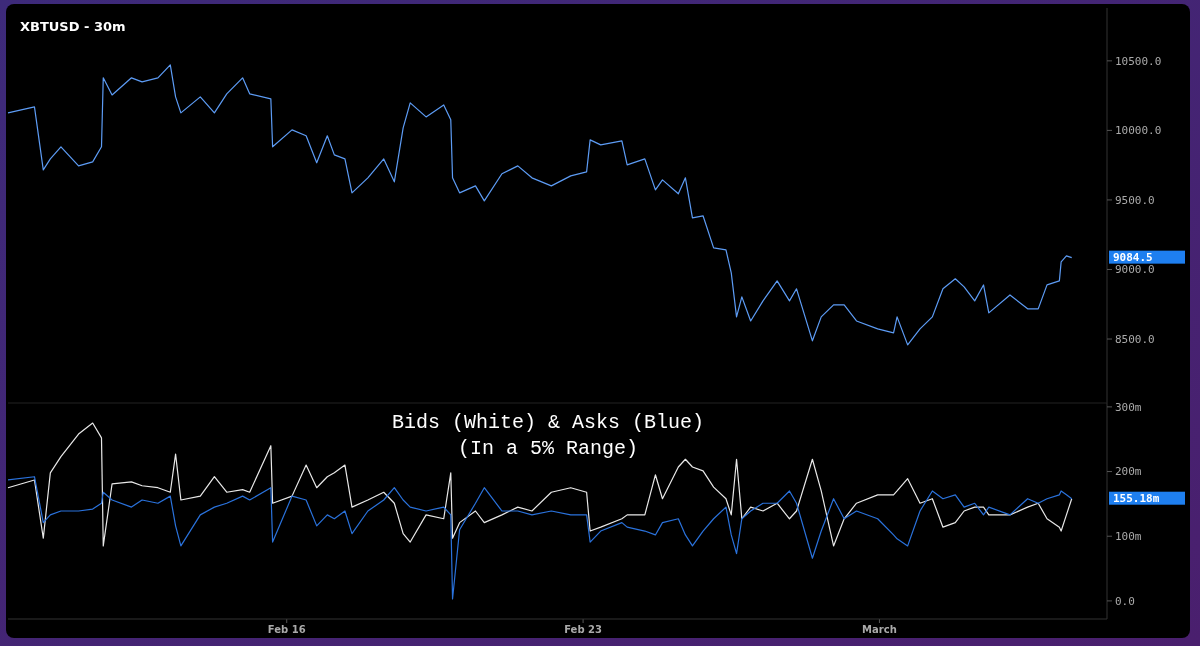 This screenshot has height=646, width=1200. Describe the element at coordinates (1138, 61) in the screenshot. I see `y-tick-label: 10500.0` at that location.